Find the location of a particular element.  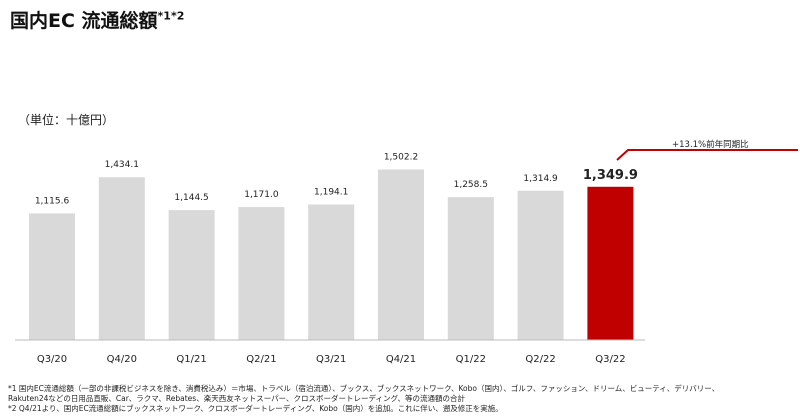

bar-Q1/22 is located at coordinates (470, 268).